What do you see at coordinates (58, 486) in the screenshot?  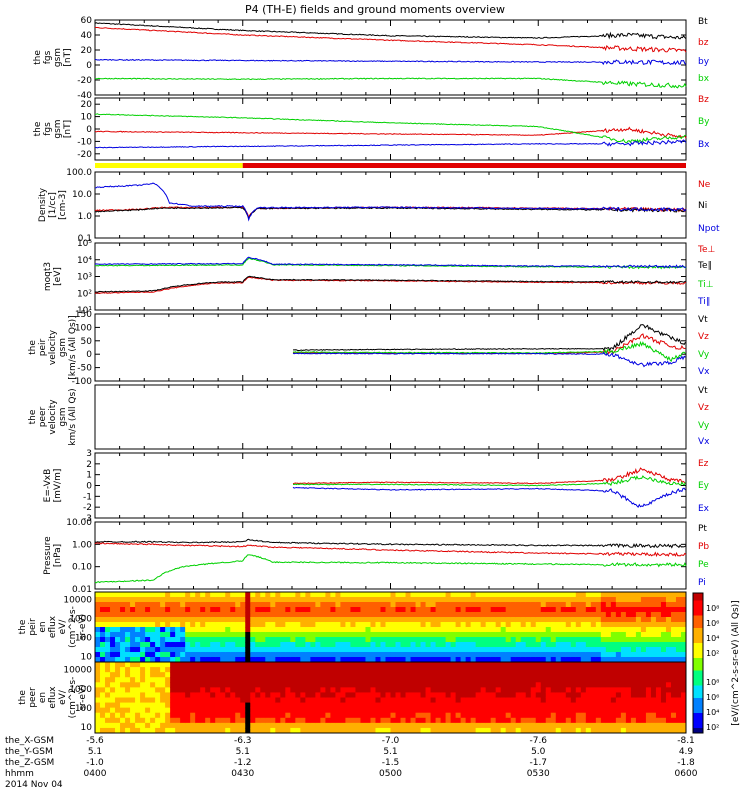 I see `y-axis-label: [mV/m]` at bounding box center [58, 486].